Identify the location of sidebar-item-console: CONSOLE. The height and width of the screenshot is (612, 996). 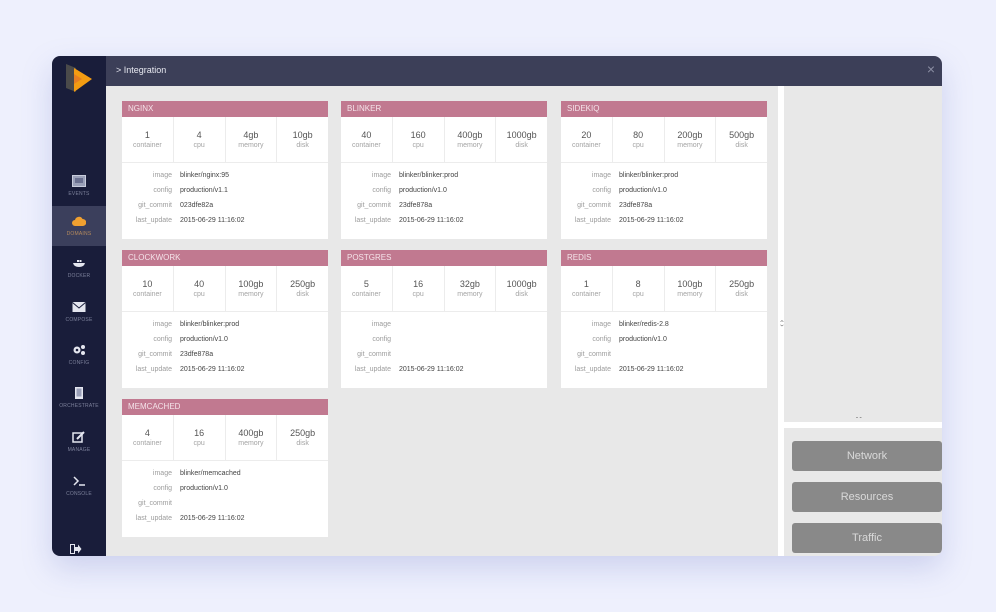
(79, 486).